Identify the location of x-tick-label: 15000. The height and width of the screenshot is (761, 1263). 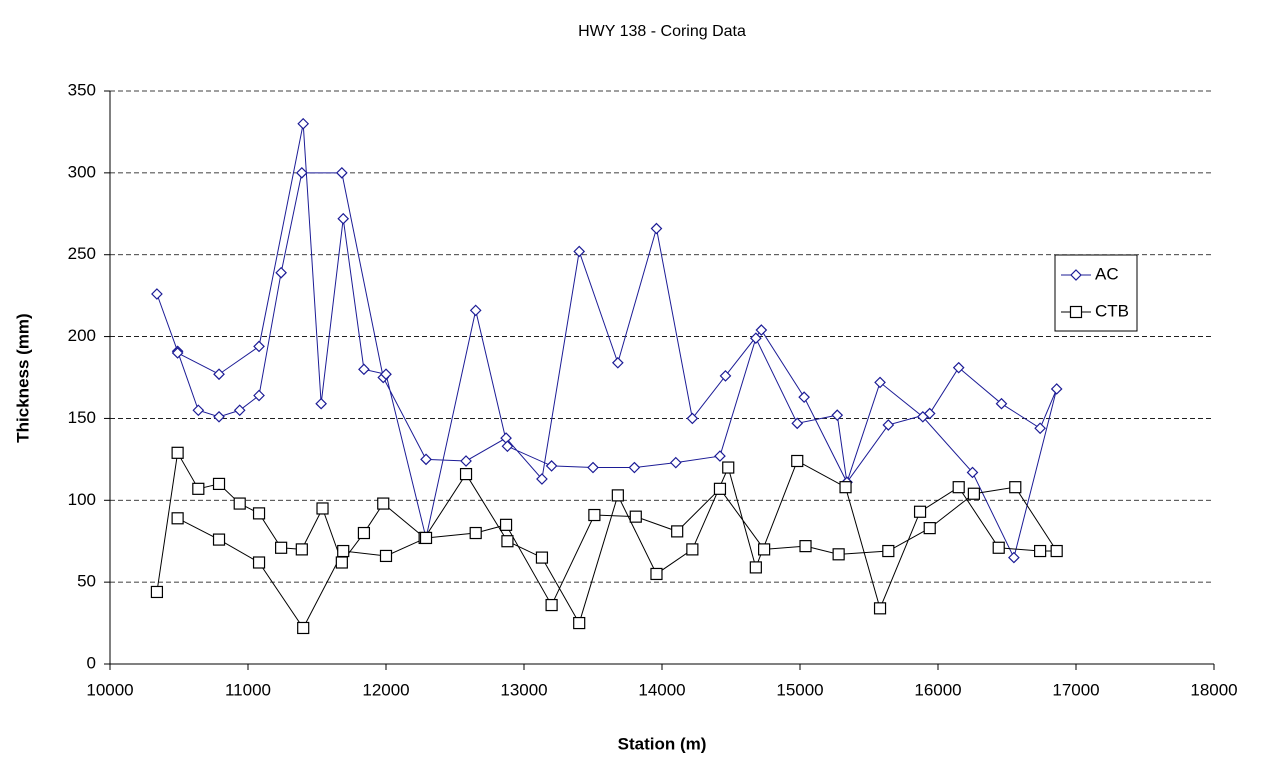
(799, 689).